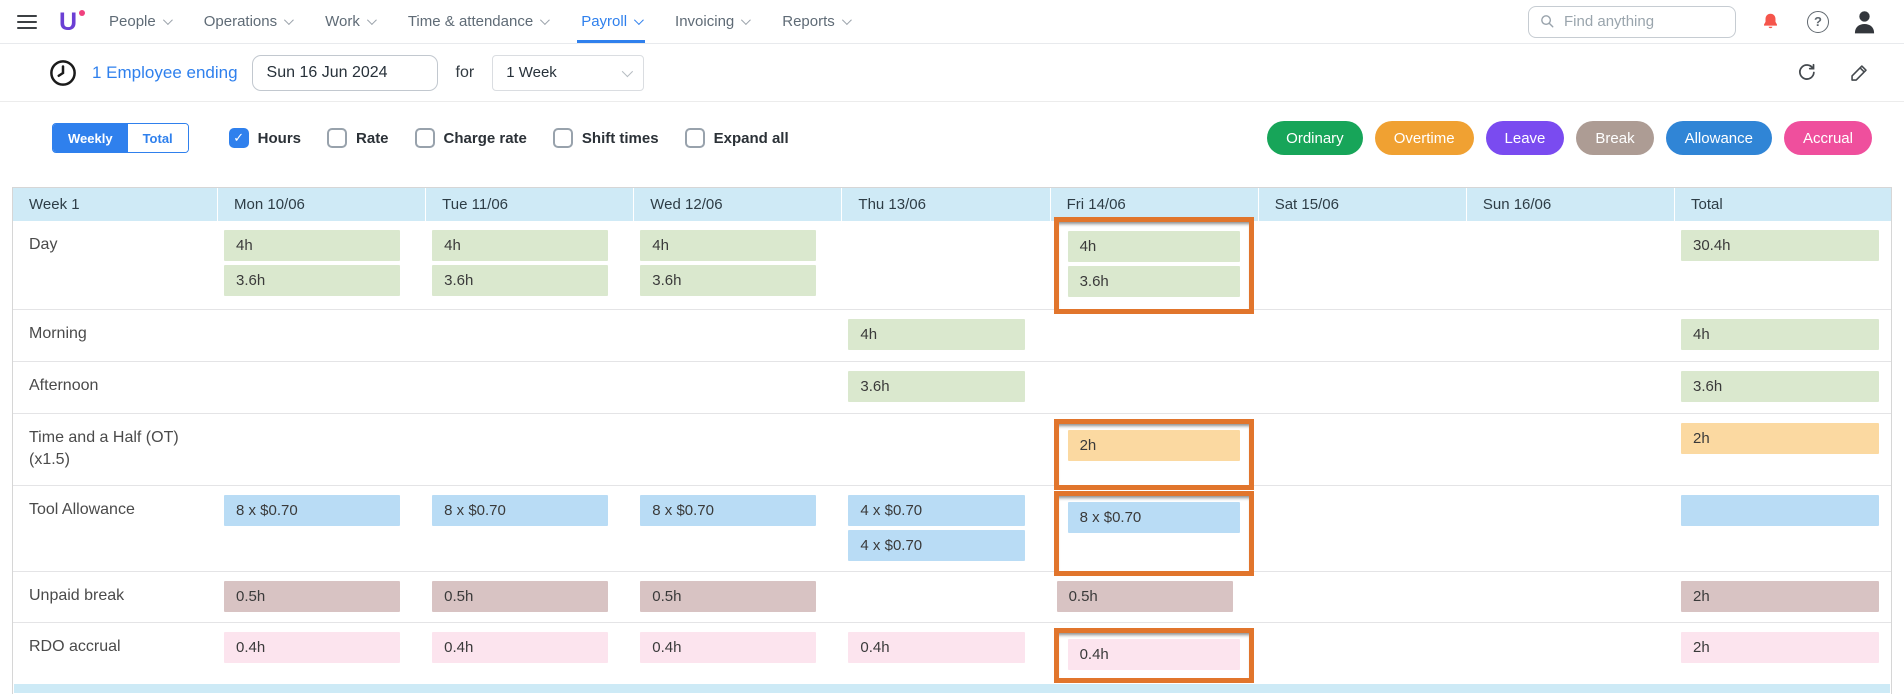  Describe the element at coordinates (1363, 387) in the screenshot. I see `cell-sat-afternoon` at that location.